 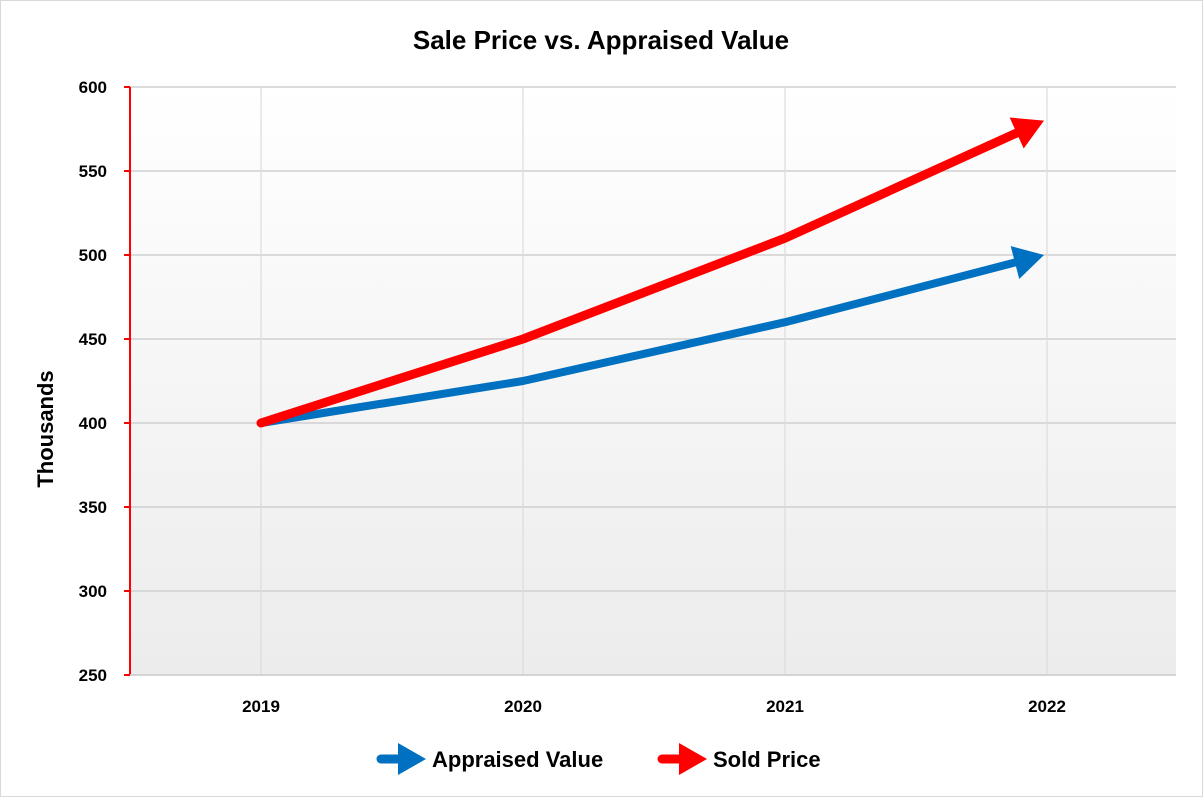 I want to click on chart-title: Sale Price vs. Appraised Value, so click(x=601, y=40).